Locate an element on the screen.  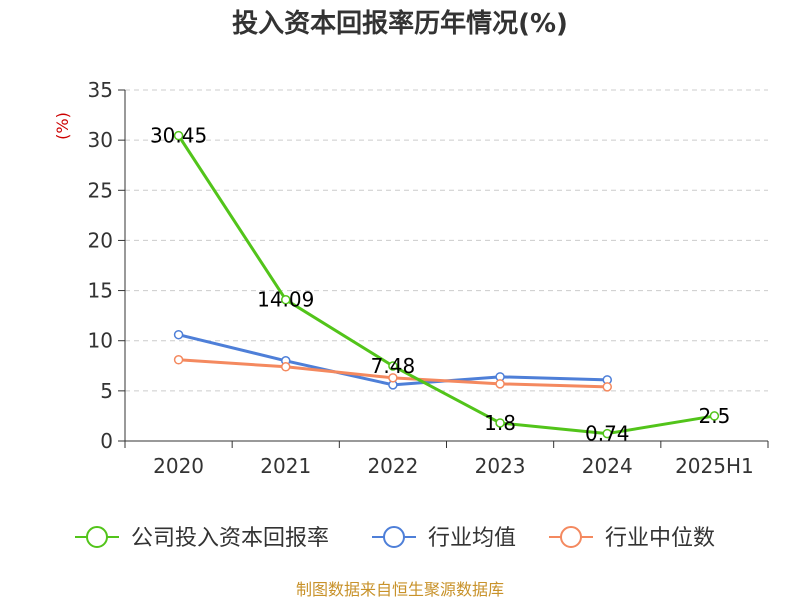
y-axis-label: (%) is located at coordinates (62, 126).